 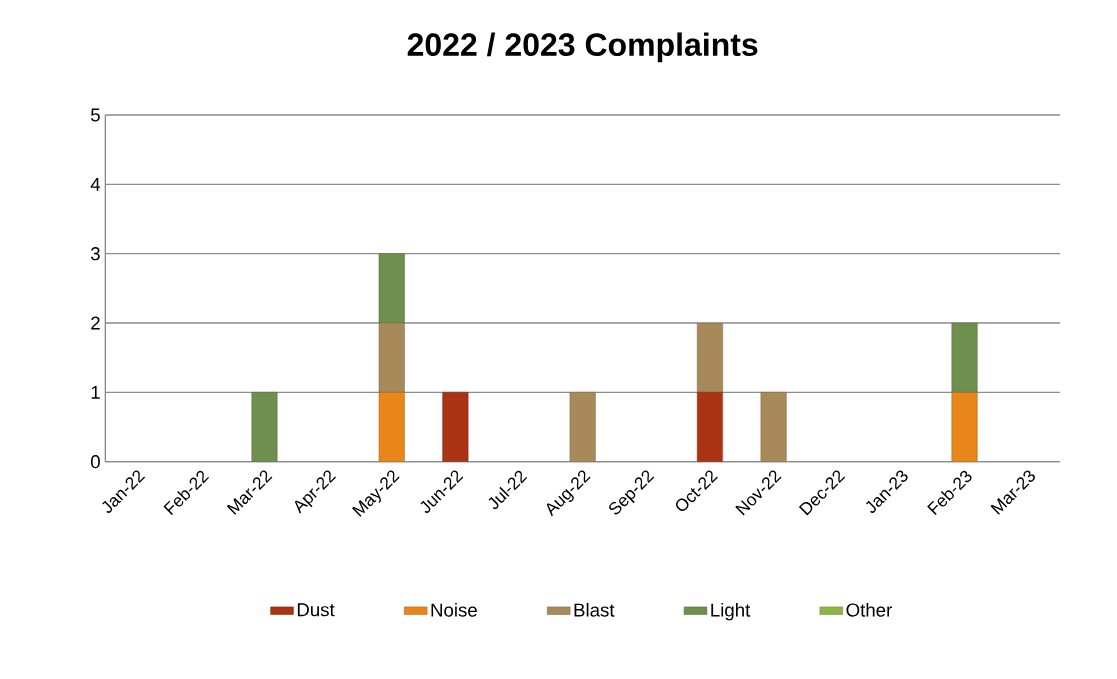 What do you see at coordinates (869, 609) in the screenshot?
I see `legend-label: Other` at bounding box center [869, 609].